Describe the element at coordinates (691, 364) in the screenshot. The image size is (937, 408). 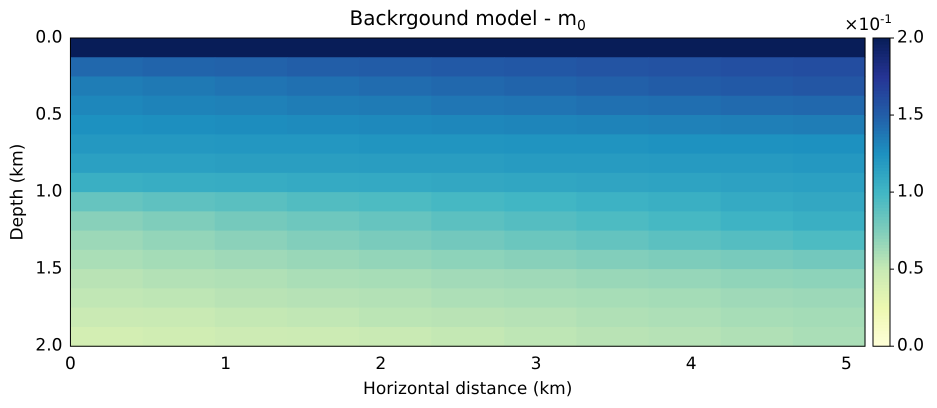
I see `x-tick-label: 4` at that location.